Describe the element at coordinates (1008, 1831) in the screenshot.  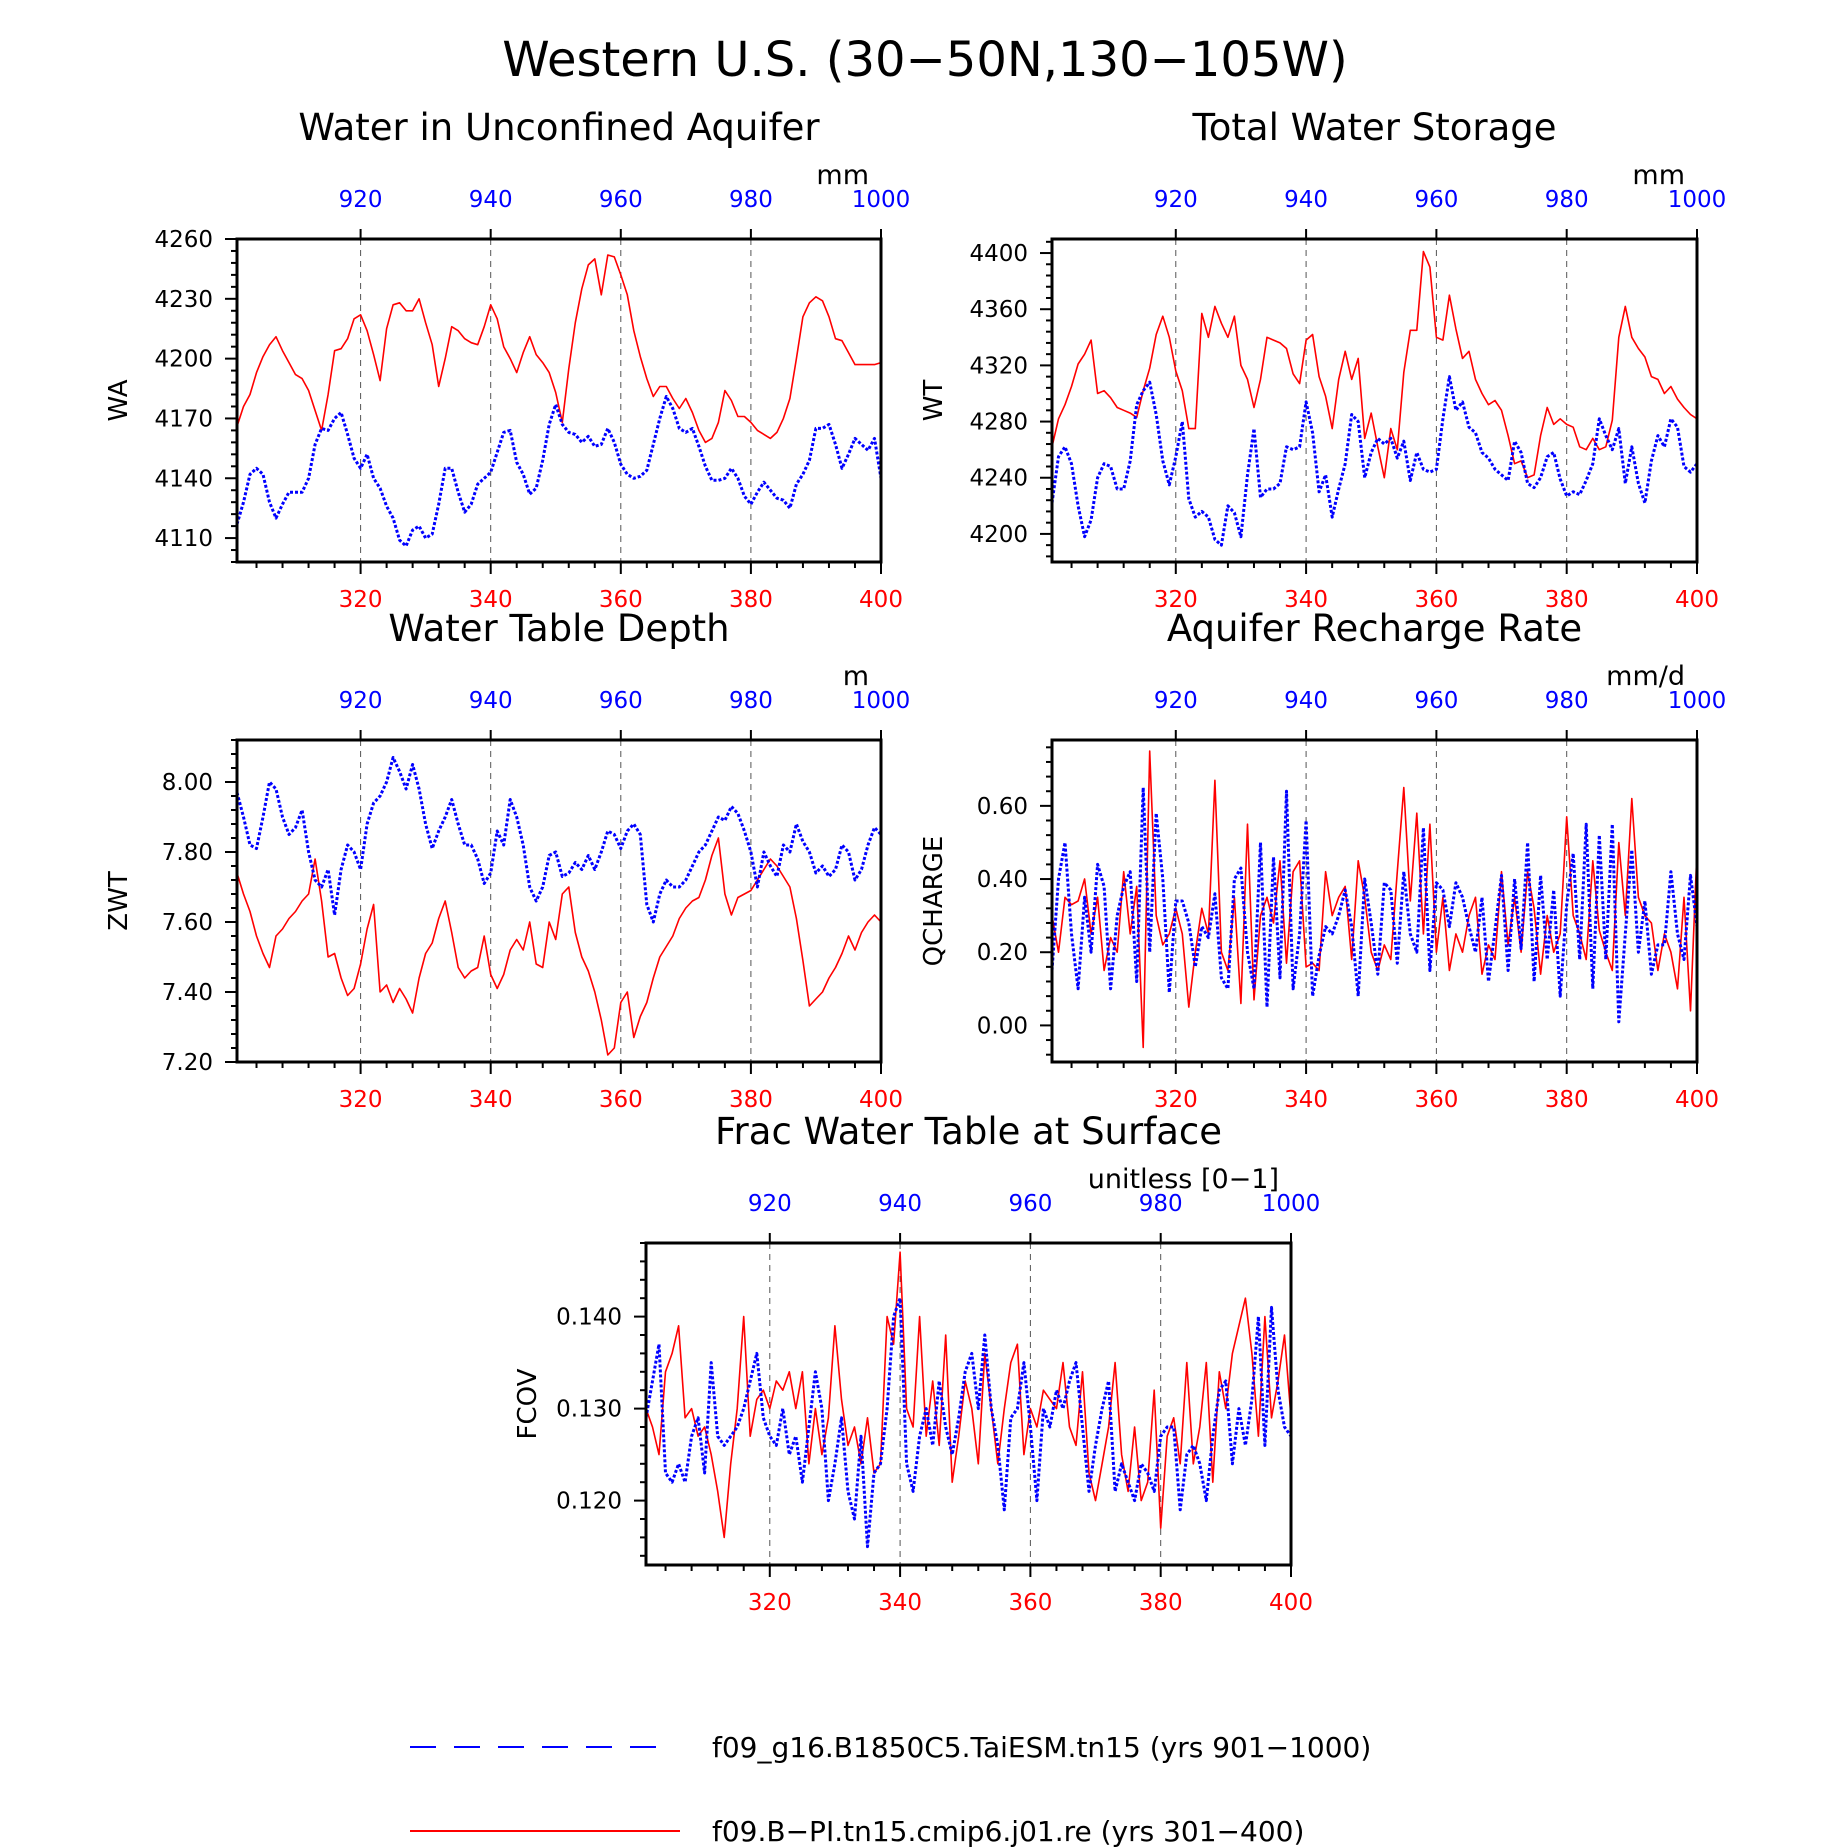
I see `legend-label-red: f09.B−PI.tn15.cmip6.j01.re (yrs 301−400)` at that location.